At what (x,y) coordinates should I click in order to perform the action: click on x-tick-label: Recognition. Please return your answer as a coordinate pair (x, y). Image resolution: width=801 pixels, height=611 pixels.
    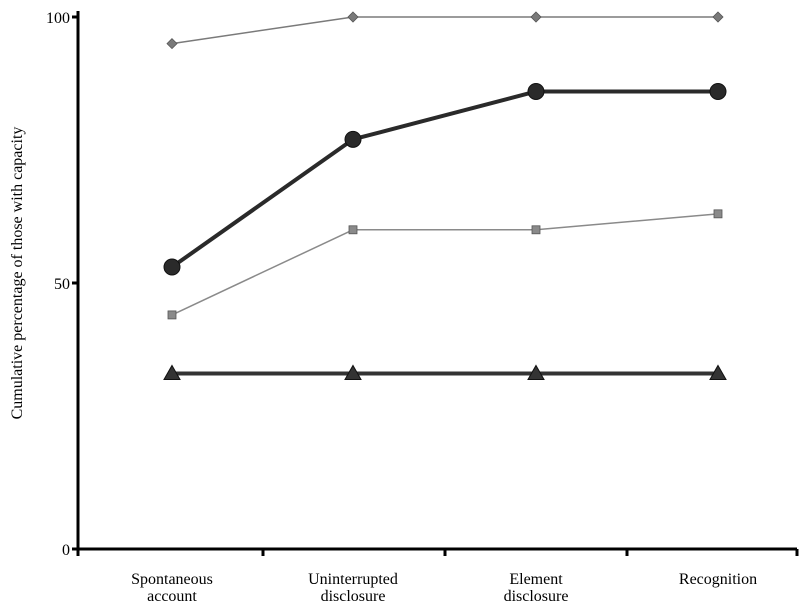
    Looking at the image, I should click on (718, 579).